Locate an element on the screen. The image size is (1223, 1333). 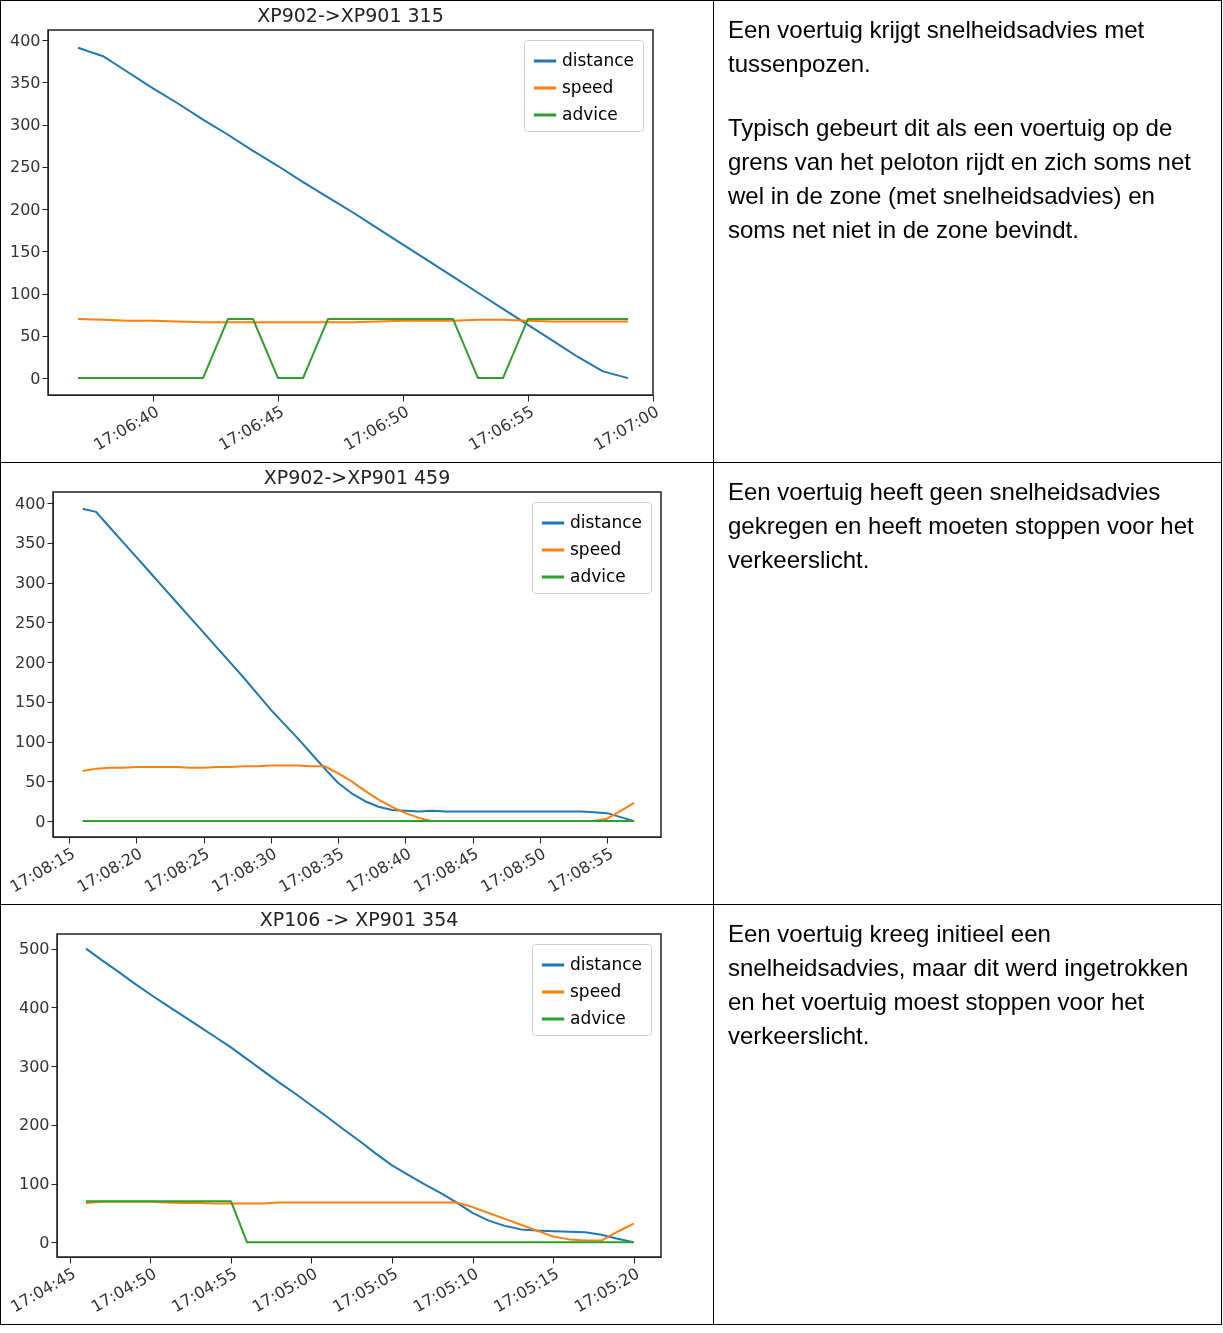
text: Typisch gebeurt dit als een voertuig op de grens van het peloton rijdt en zich soms net wel in de zone (met snelheidsadvies) en soms net niet in de zone bevindt. is located at coordinates (960, 179).